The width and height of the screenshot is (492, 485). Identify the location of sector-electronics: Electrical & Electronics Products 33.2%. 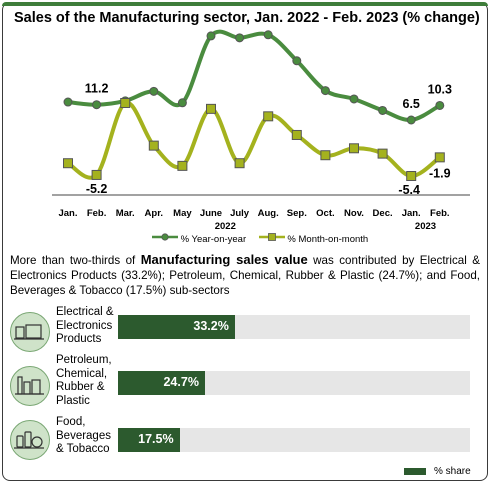
(246, 332).